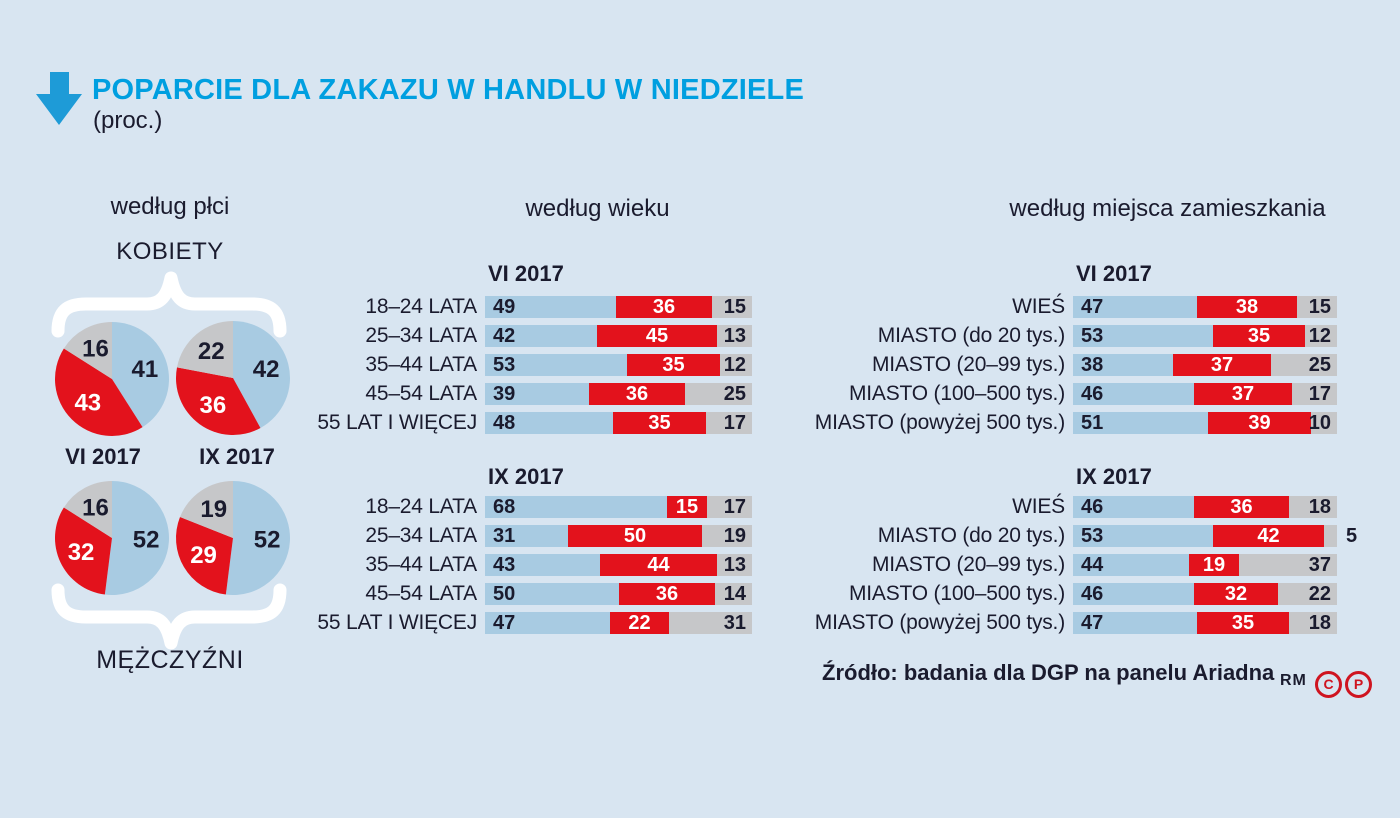  What do you see at coordinates (729, 423) in the screenshot?
I see `bar-segment-gray: 17` at bounding box center [729, 423].